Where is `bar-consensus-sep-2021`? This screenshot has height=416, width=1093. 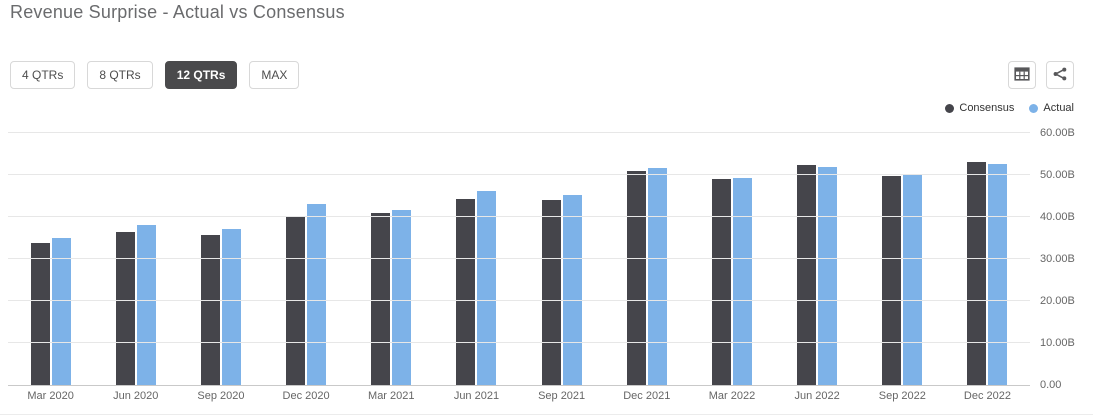
bar-consensus-sep-2021 is located at coordinates (551, 292).